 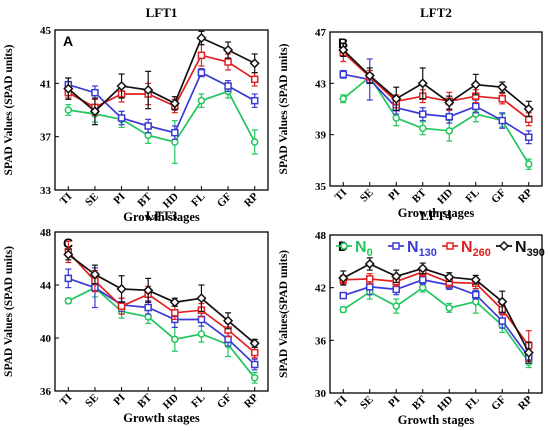 I want to click on panel-letter: A, so click(x=68, y=41).